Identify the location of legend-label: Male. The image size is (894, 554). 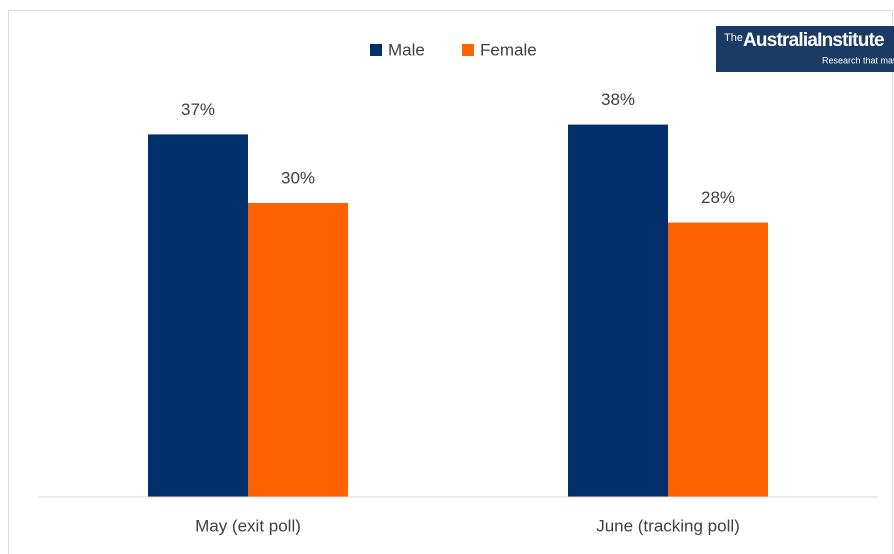
(406, 49).